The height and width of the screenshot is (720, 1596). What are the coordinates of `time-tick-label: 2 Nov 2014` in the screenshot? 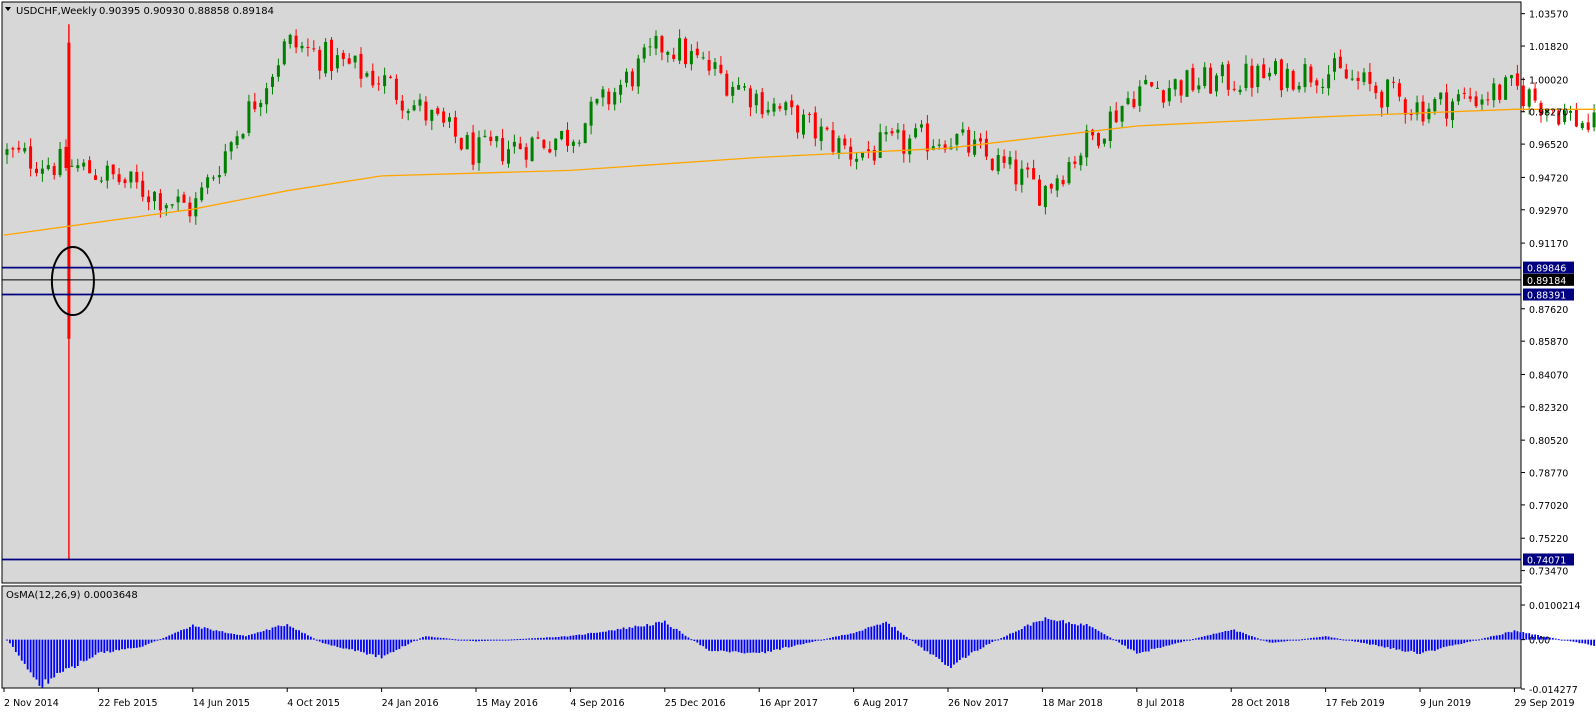 It's located at (31, 703).